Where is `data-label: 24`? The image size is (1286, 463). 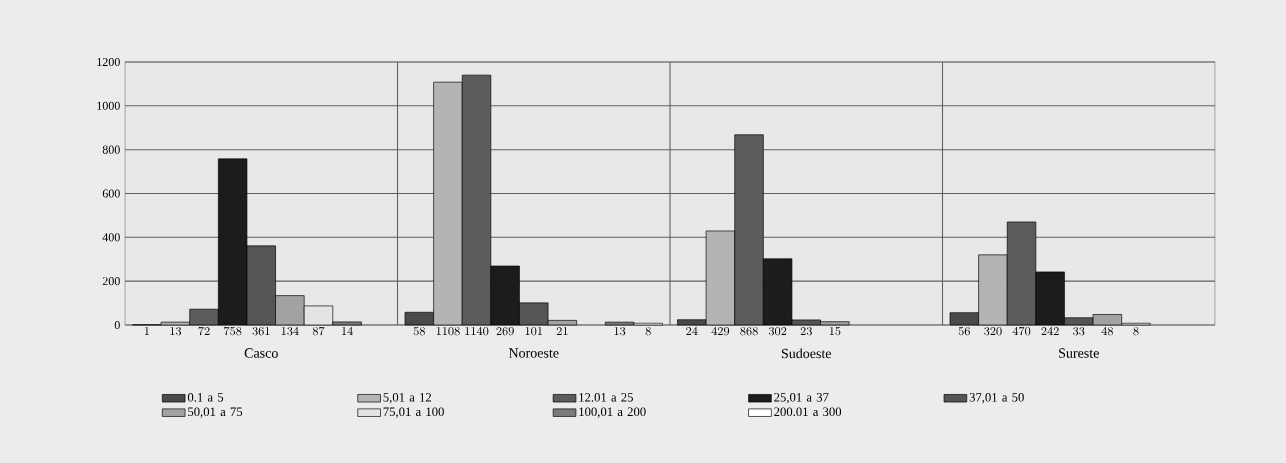 data-label: 24 is located at coordinates (692, 330).